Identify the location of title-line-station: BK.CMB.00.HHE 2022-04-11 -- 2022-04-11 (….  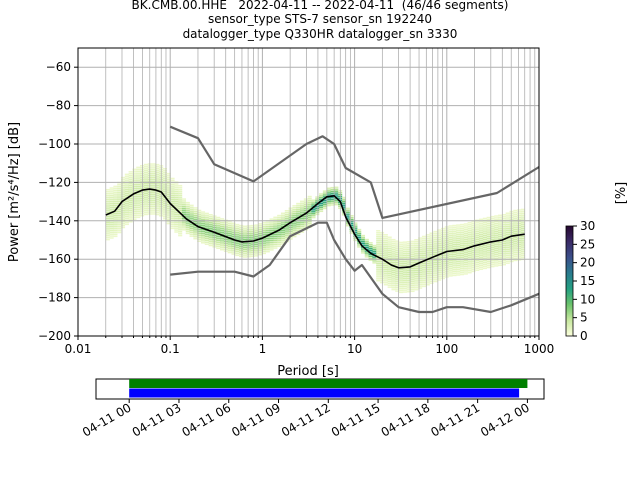
(320, 6).